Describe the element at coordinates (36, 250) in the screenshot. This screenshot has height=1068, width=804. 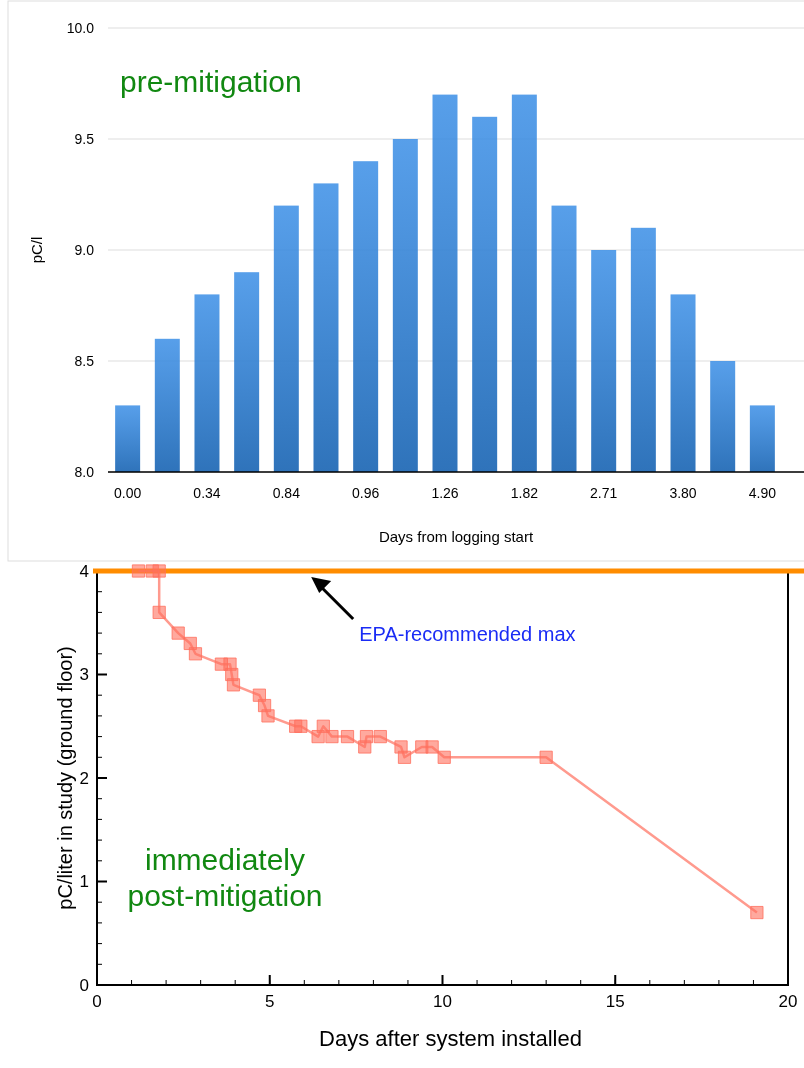
I see `y-axis-title: pC/l` at that location.